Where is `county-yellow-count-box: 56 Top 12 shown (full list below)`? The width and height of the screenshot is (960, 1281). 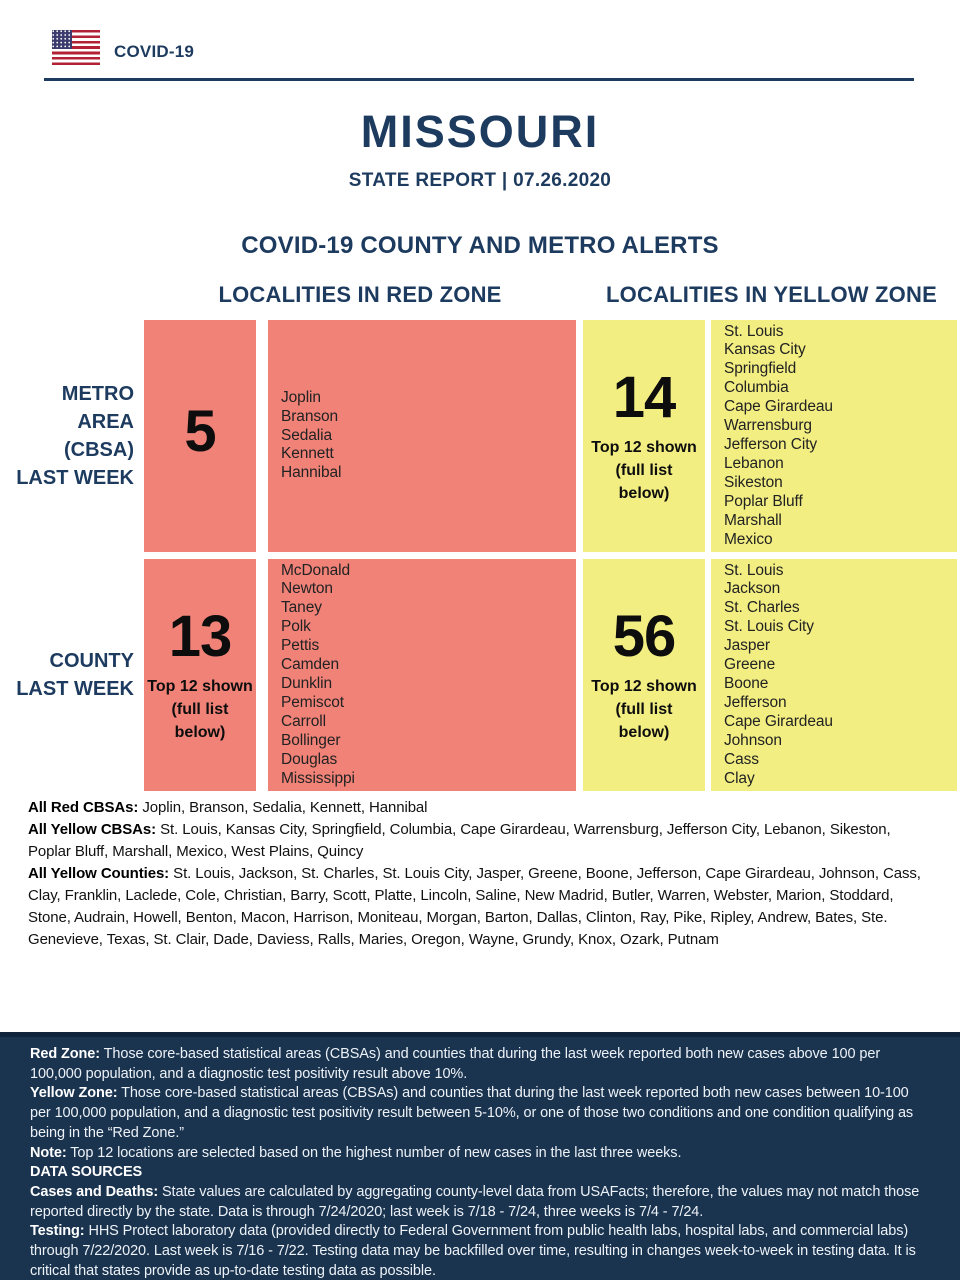 county-yellow-count-box: 56 Top 12 shown (full list below) is located at coordinates (644, 675).